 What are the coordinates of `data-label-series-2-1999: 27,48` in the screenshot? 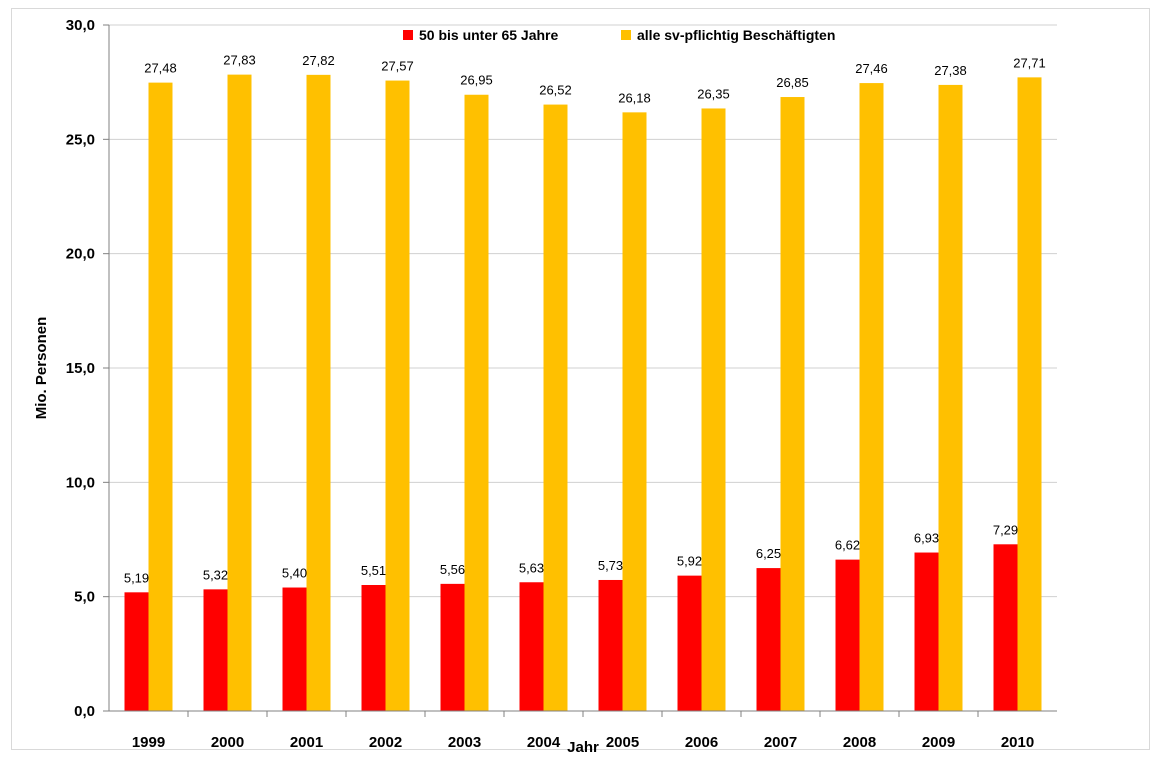 It's located at (160, 68).